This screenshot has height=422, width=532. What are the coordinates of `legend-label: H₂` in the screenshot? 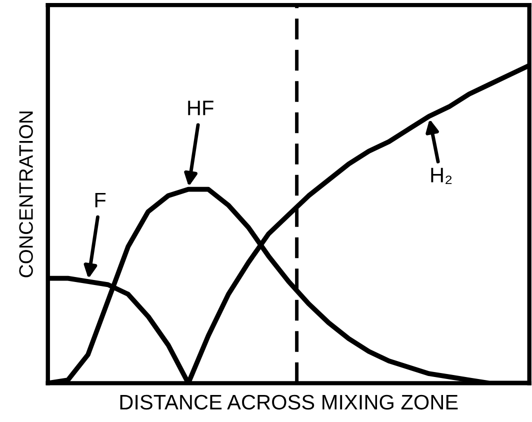 It's located at (441, 176).